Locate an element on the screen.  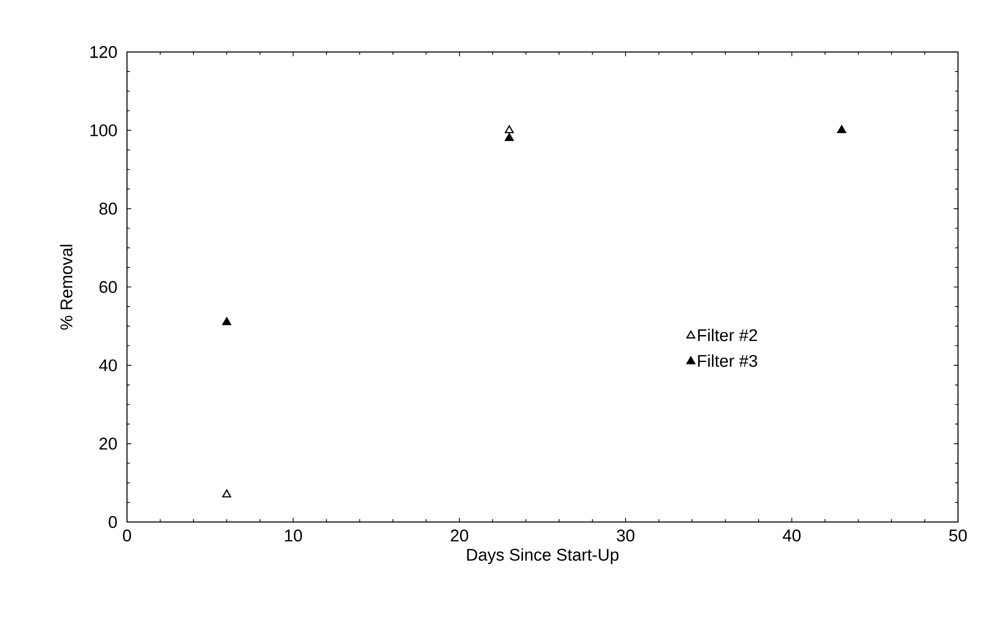
x-tick-label: 50 is located at coordinates (958, 536).